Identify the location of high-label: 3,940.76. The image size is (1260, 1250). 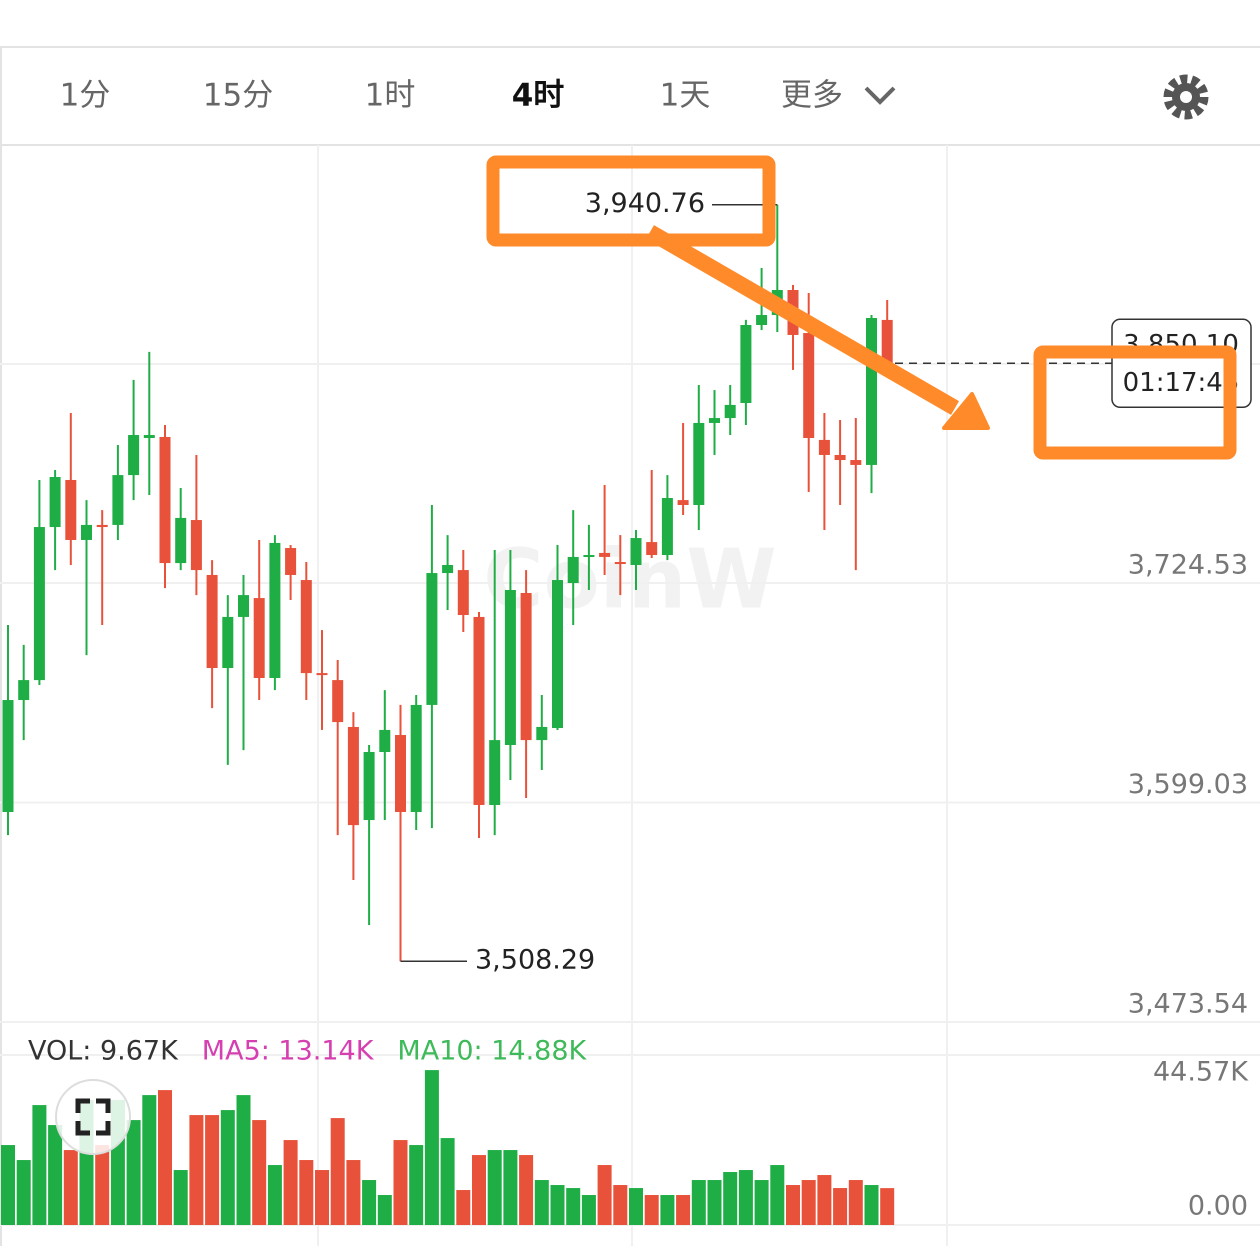
(645, 203).